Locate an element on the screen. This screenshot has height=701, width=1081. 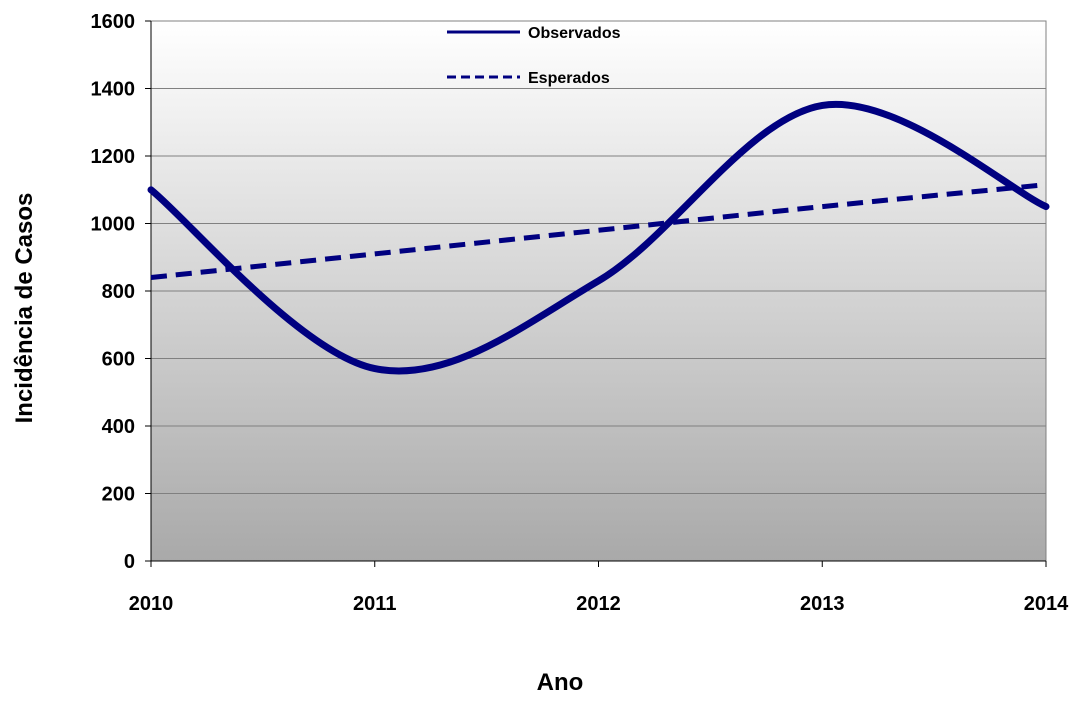
legend-label-esperados: Esperados is located at coordinates (569, 78).